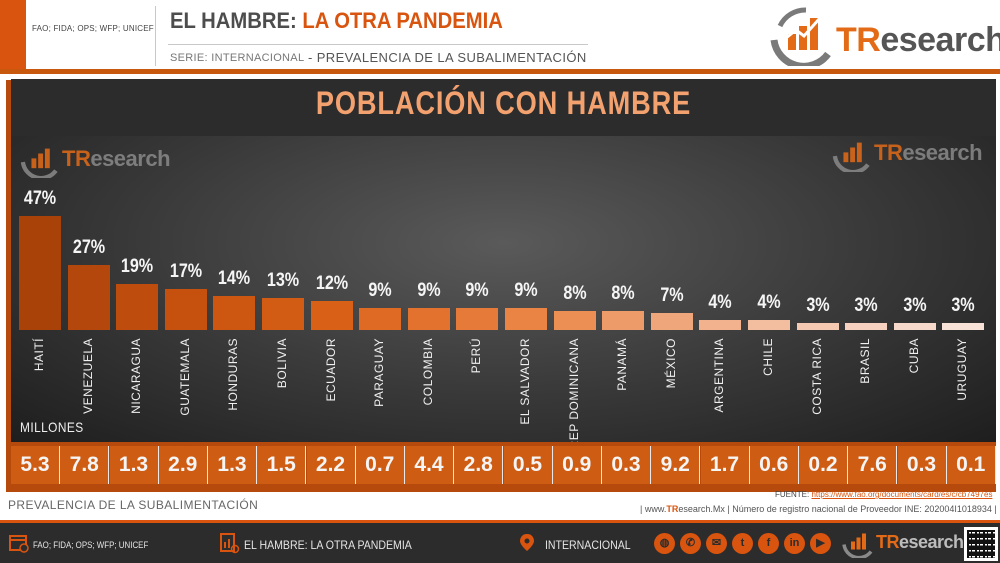 This screenshot has width=1000, height=563. Describe the element at coordinates (283, 280) in the screenshot. I see `bar-percent-label: 13%` at that location.